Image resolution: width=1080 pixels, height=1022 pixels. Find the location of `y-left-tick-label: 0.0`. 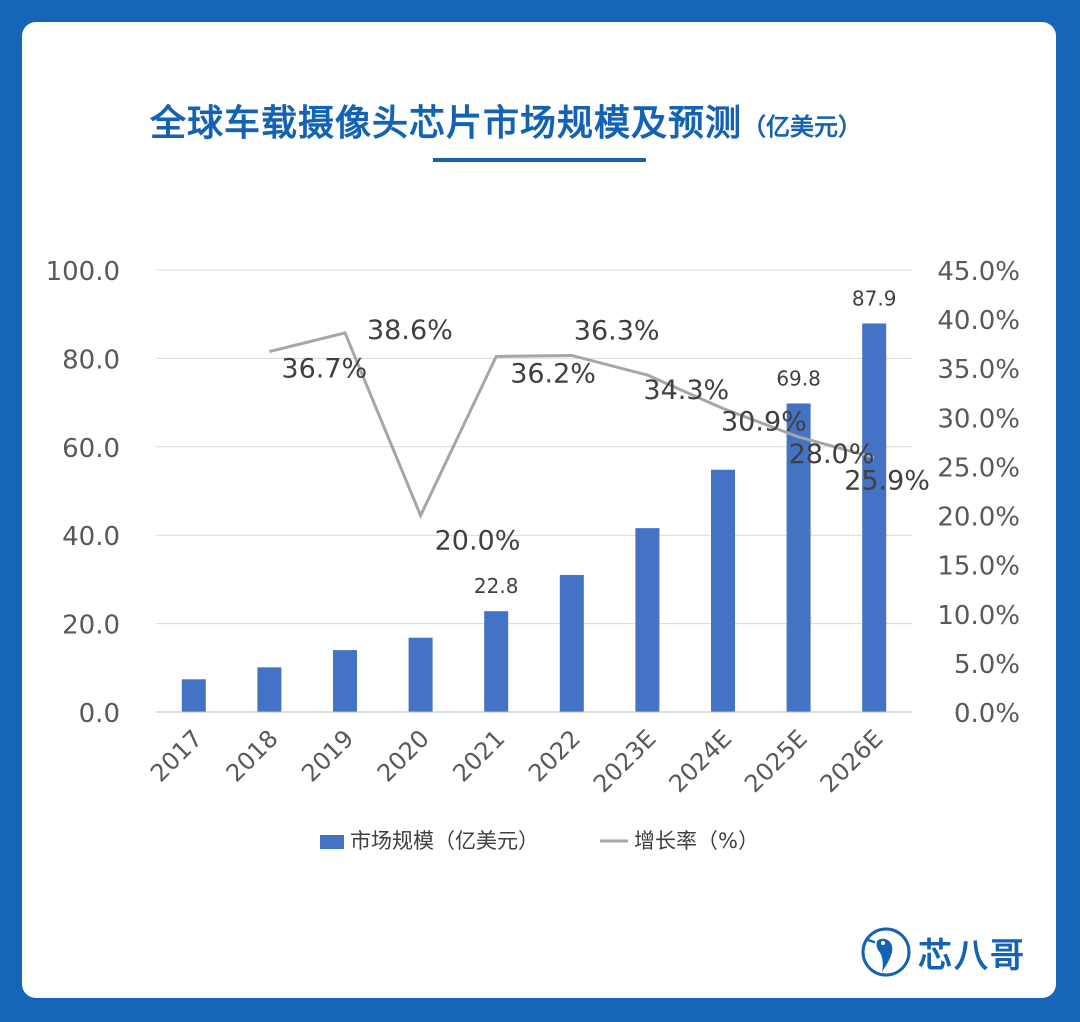

y-left-tick-label: 0.0 is located at coordinates (99, 714).